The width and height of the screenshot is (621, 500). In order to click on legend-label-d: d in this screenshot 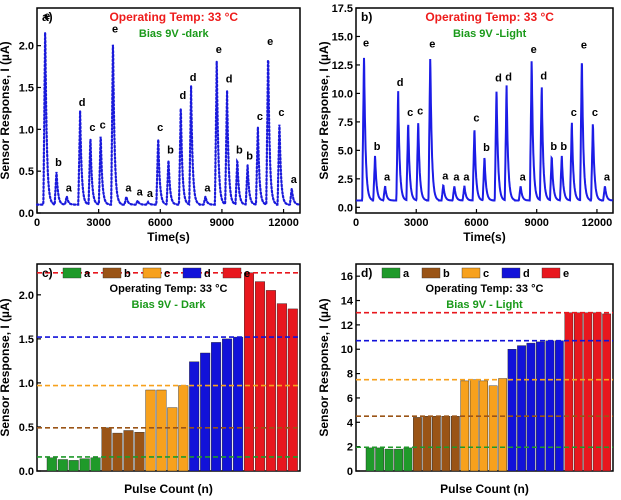, I will do `click(207, 274)`.